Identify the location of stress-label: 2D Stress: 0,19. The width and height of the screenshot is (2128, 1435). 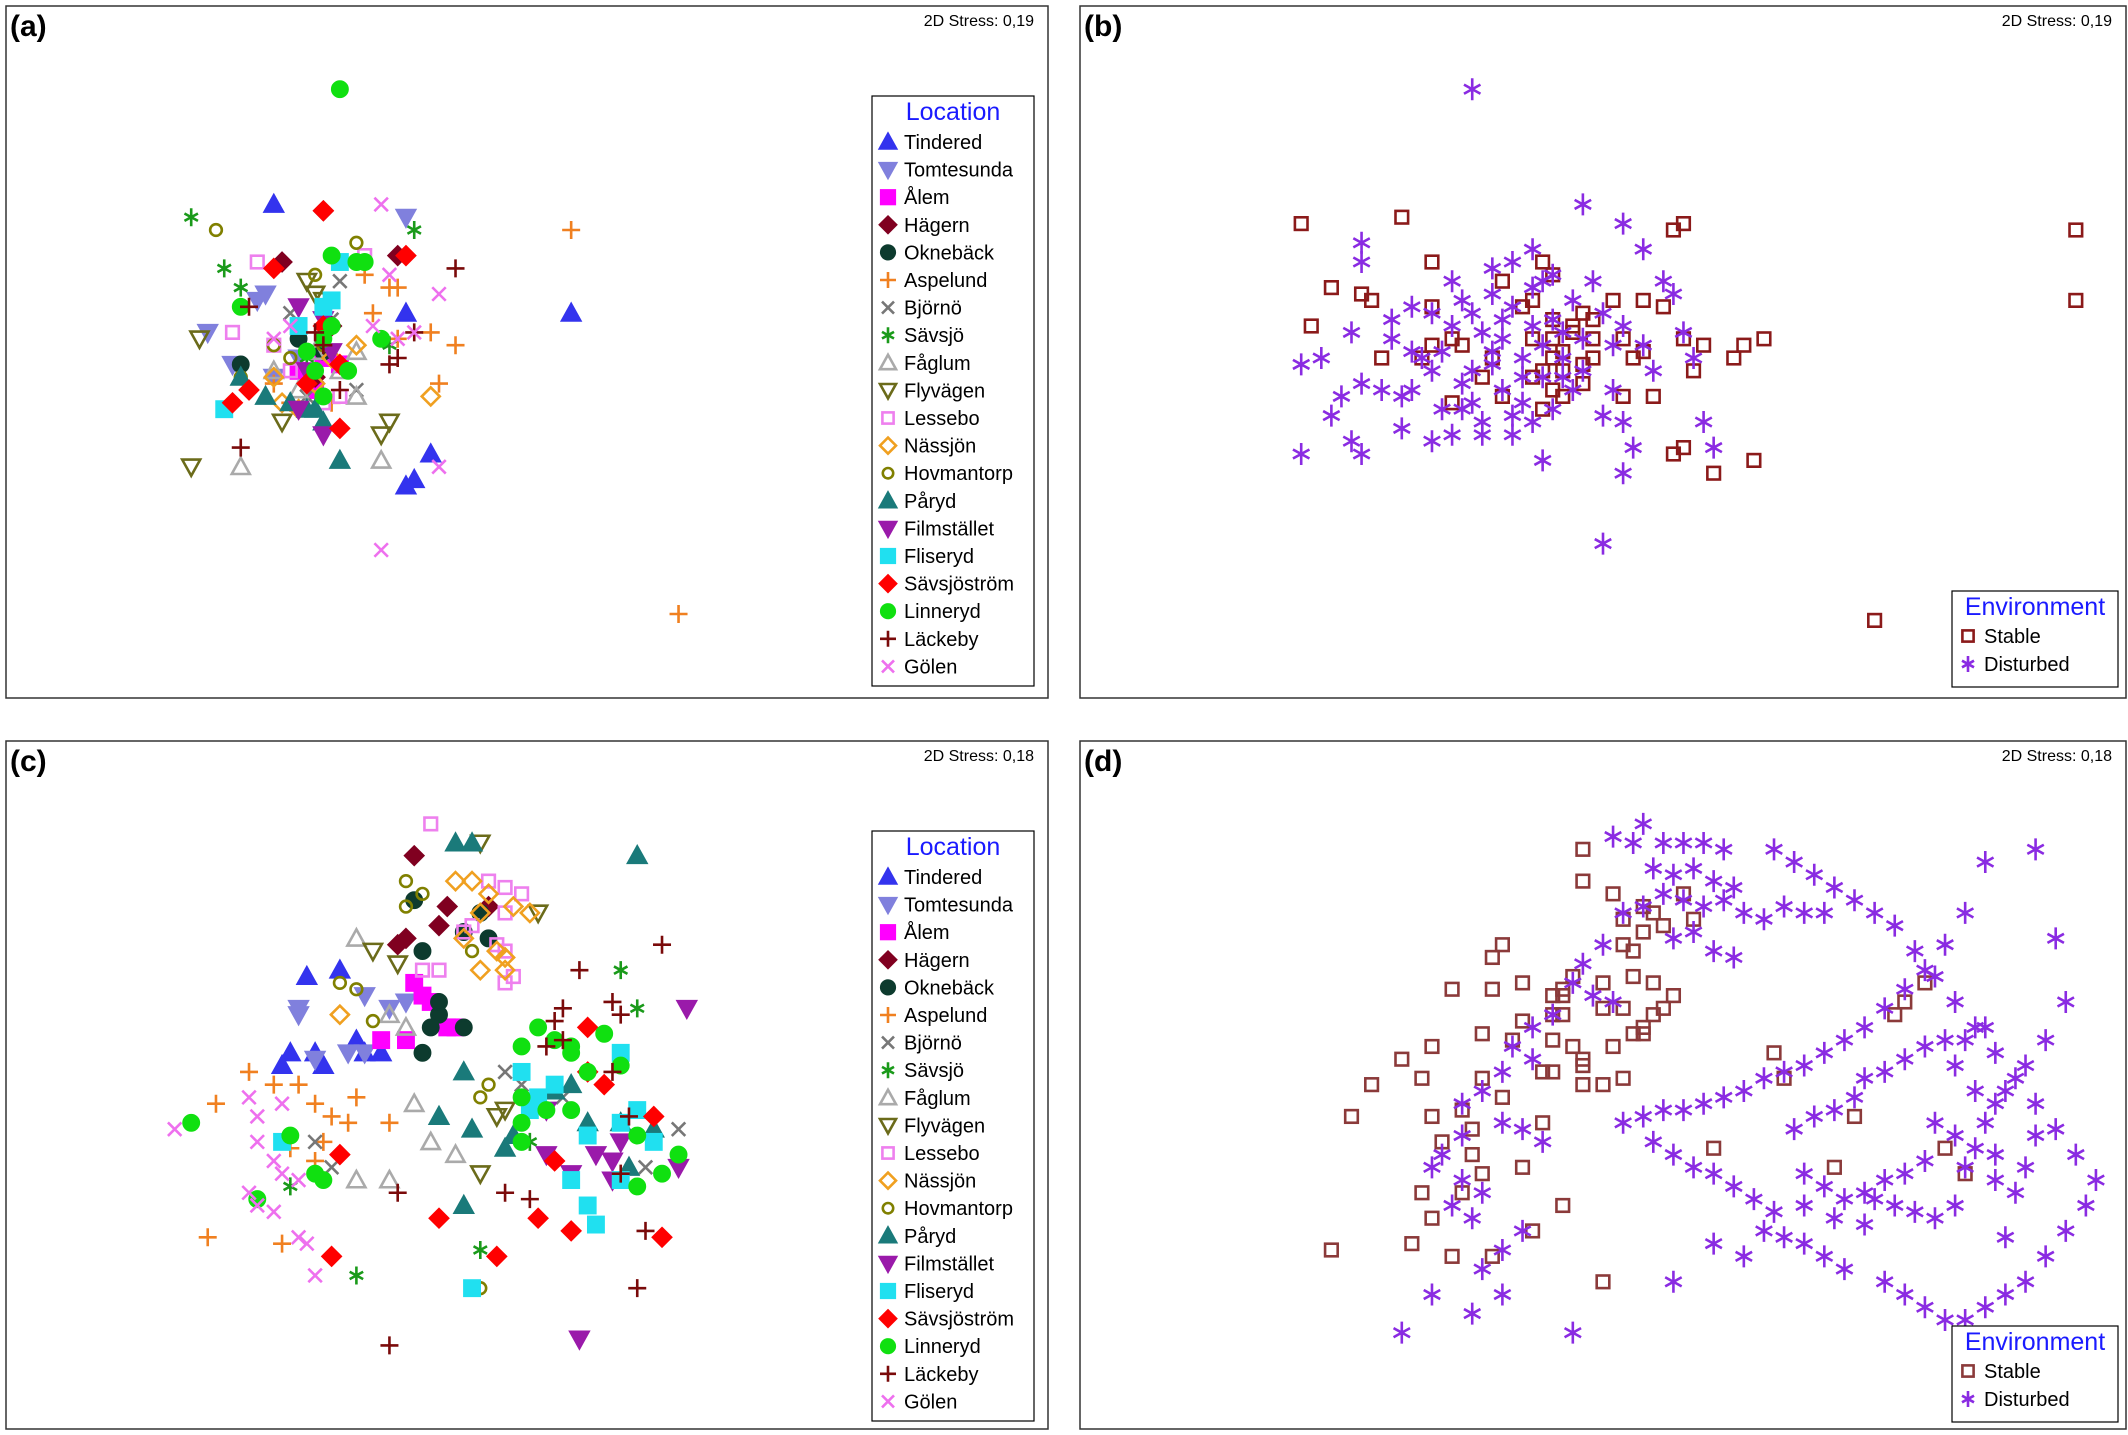
(2057, 21).